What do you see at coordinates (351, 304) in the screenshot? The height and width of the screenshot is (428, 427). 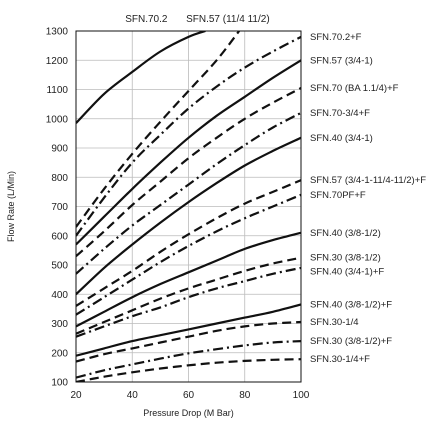 I see `series-label: SFN.40 (3/8-1/2)+F` at bounding box center [351, 304].